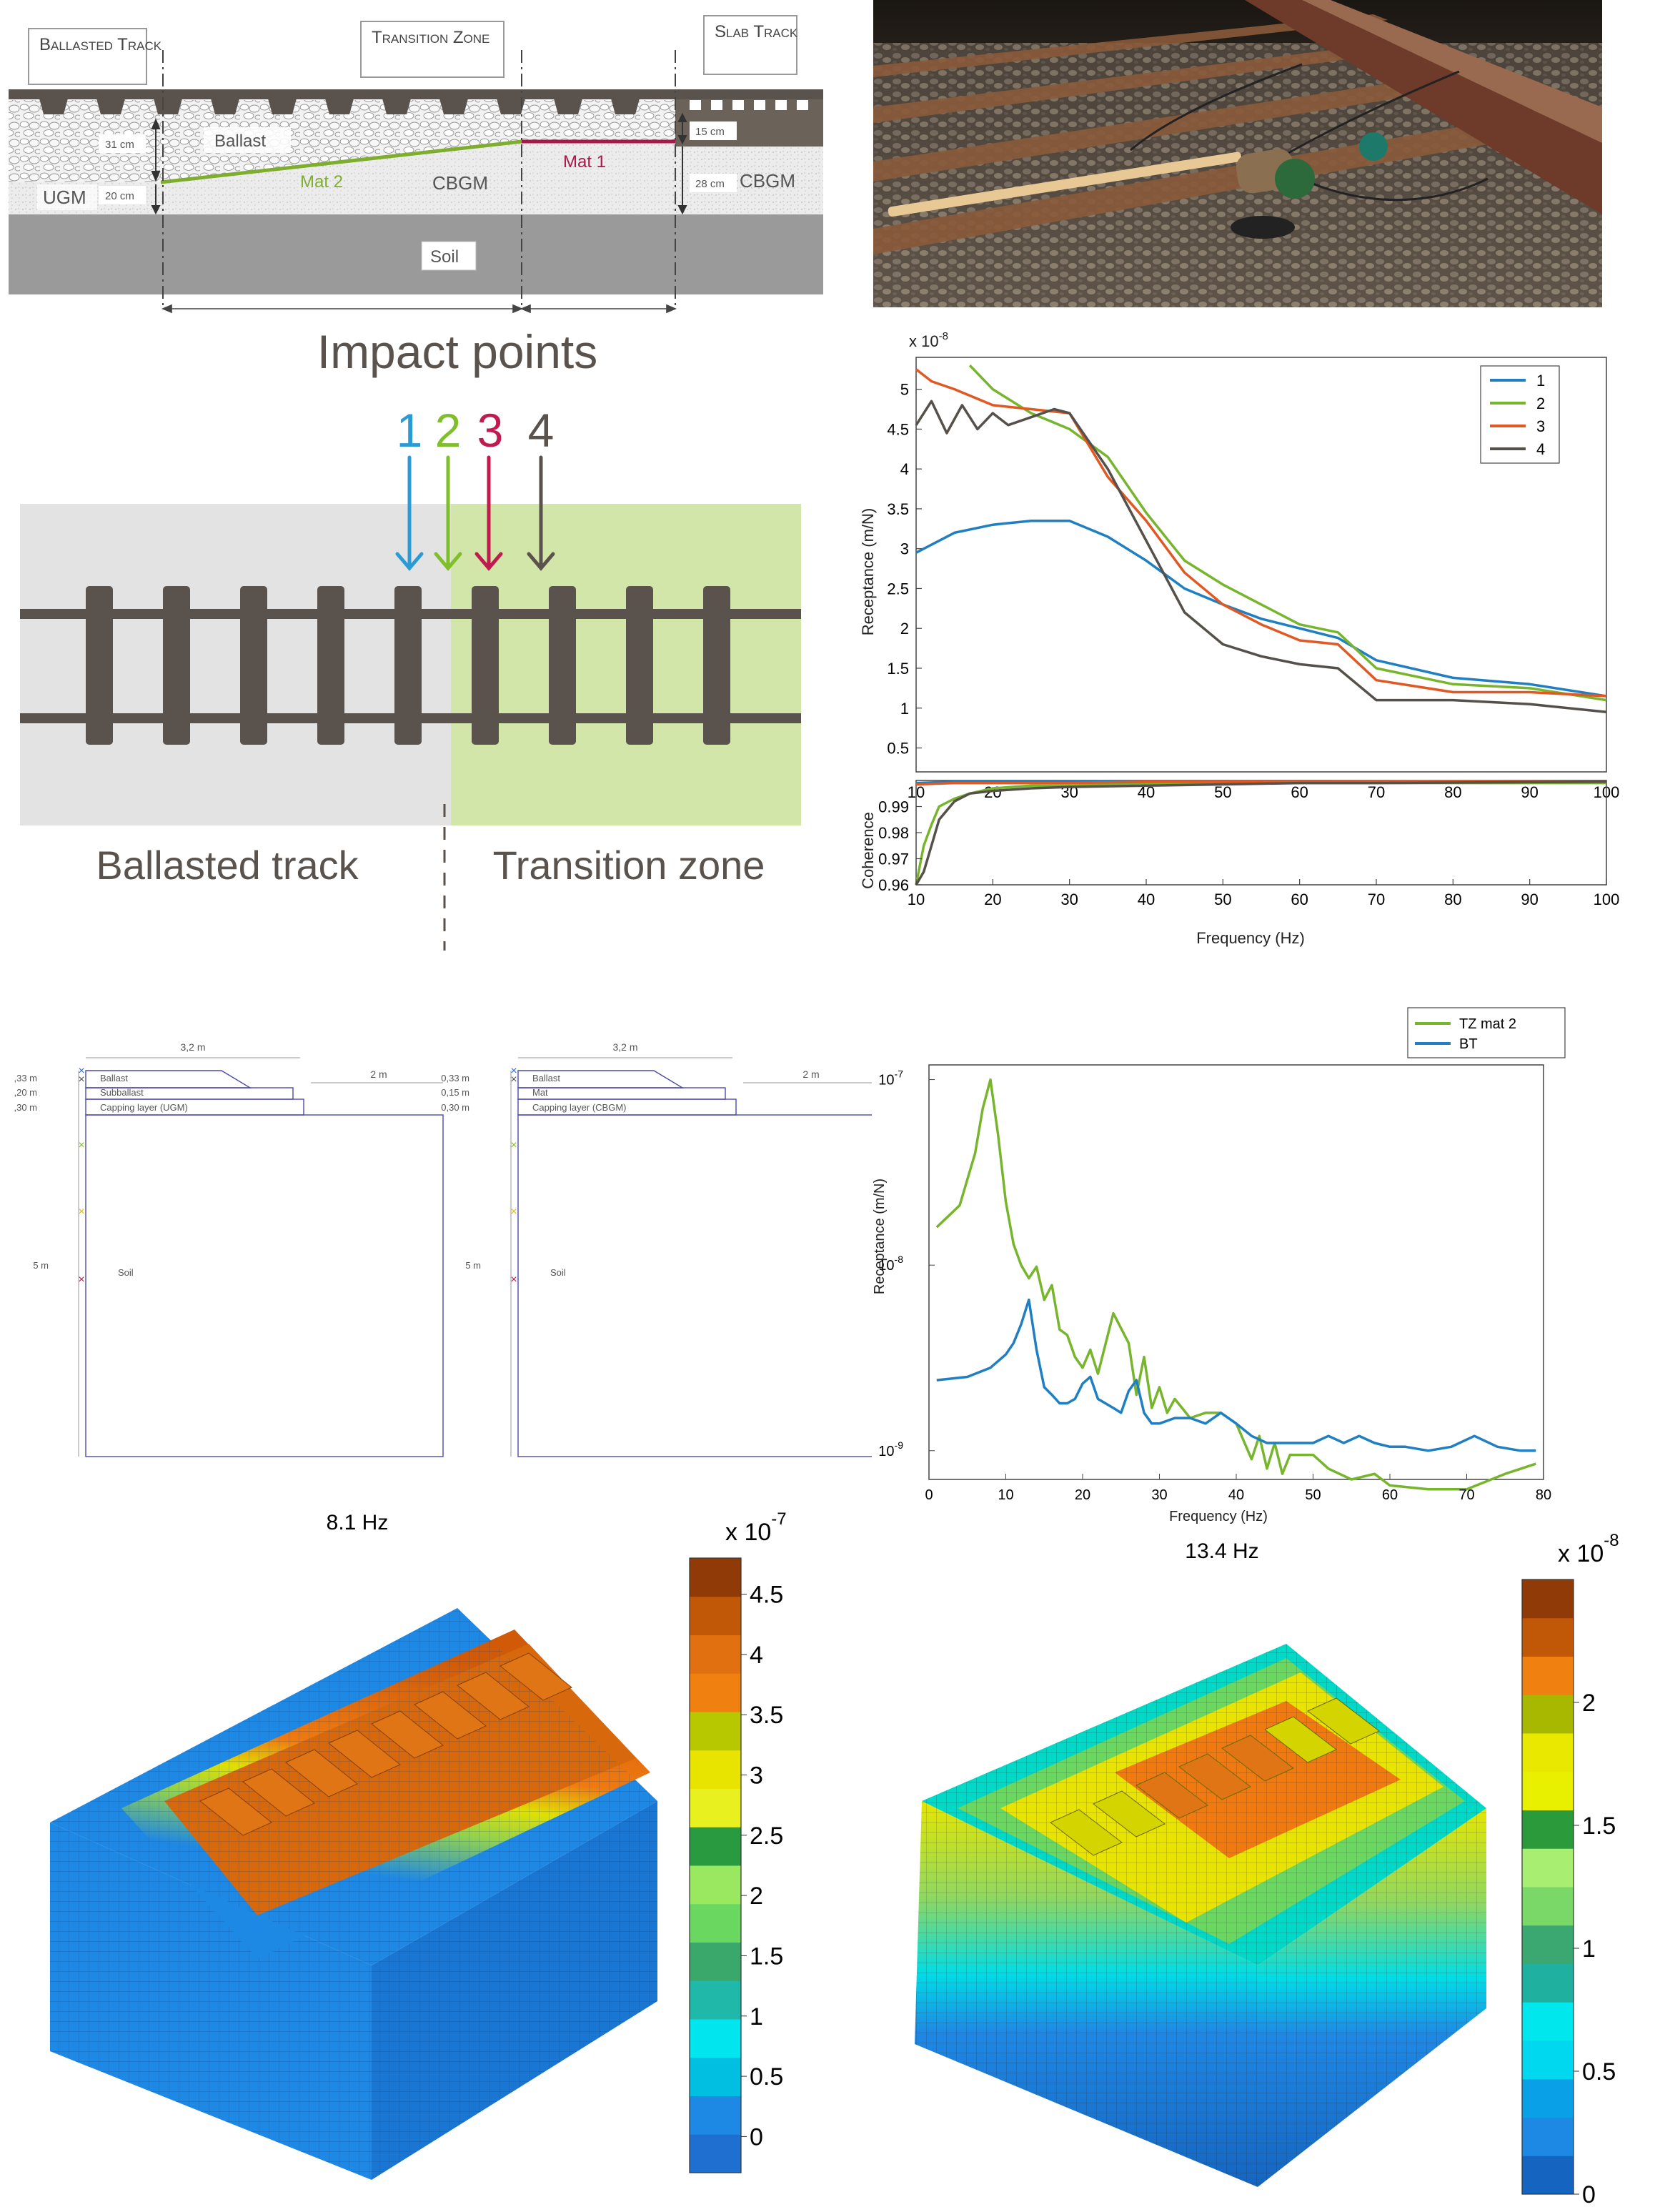 This screenshot has height=2212, width=1665. What do you see at coordinates (904, 390) in the screenshot?
I see `rec-ytick-label: 5` at bounding box center [904, 390].